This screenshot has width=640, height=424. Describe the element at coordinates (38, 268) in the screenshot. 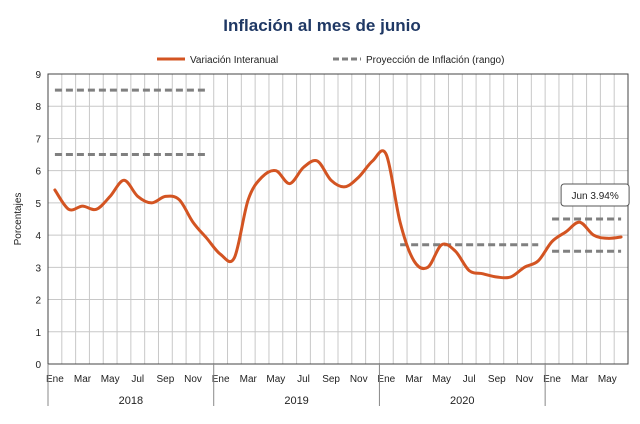

I see `y-tick-label: 3` at that location.